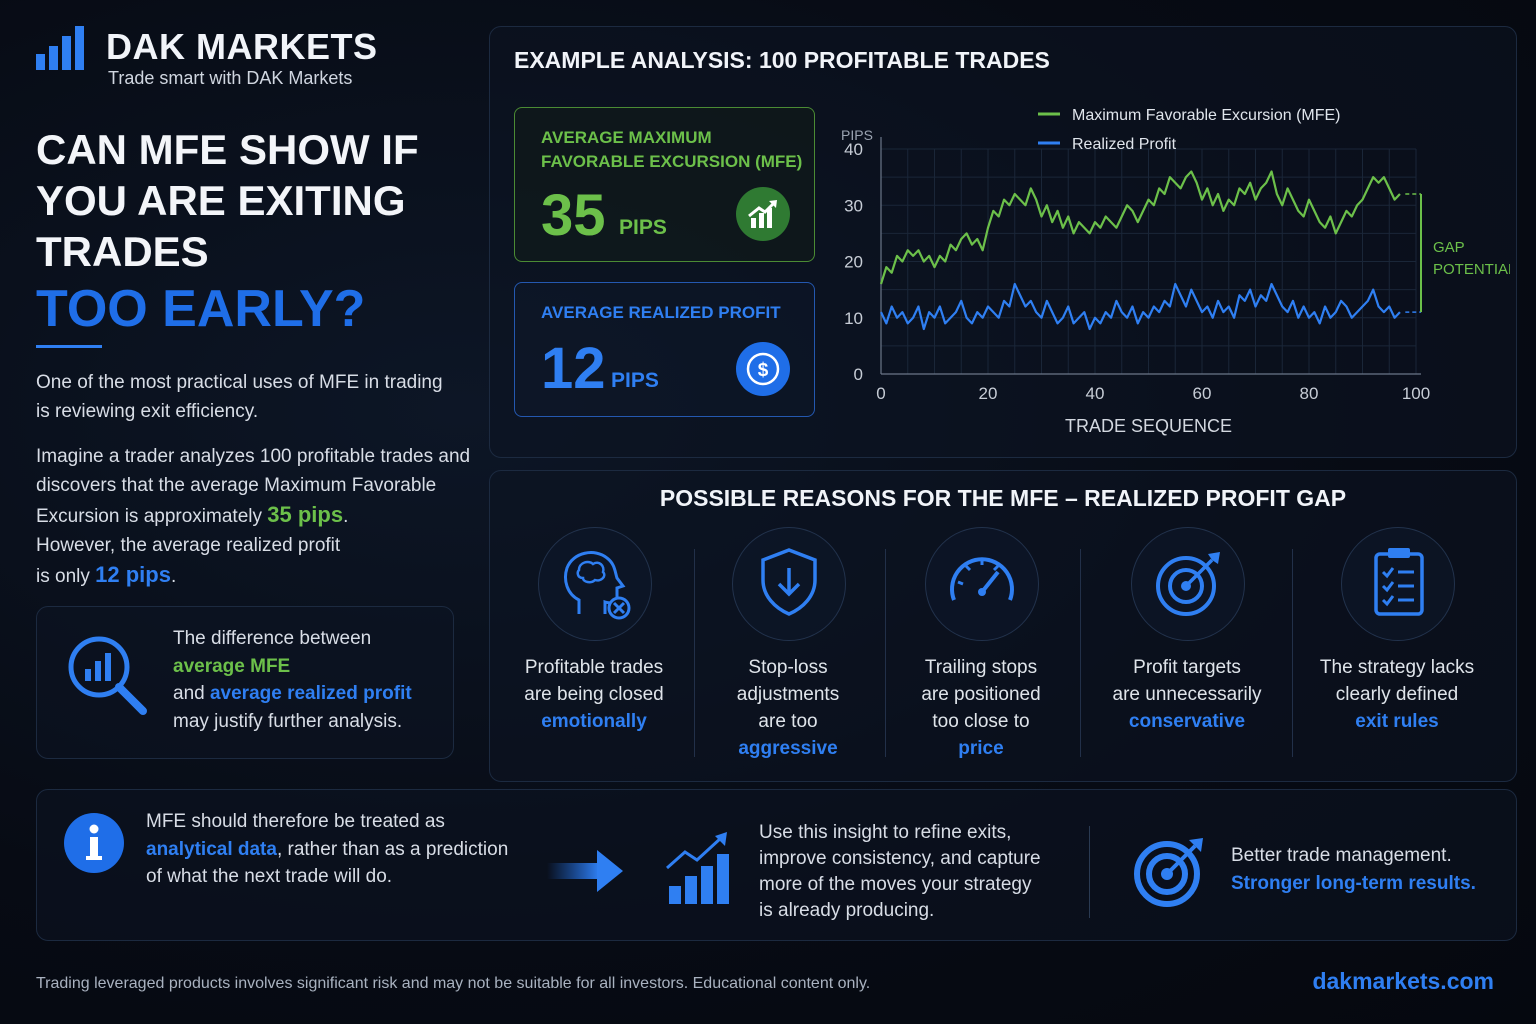  What do you see at coordinates (189, 693) in the screenshot?
I see `callout-and: and` at bounding box center [189, 693].